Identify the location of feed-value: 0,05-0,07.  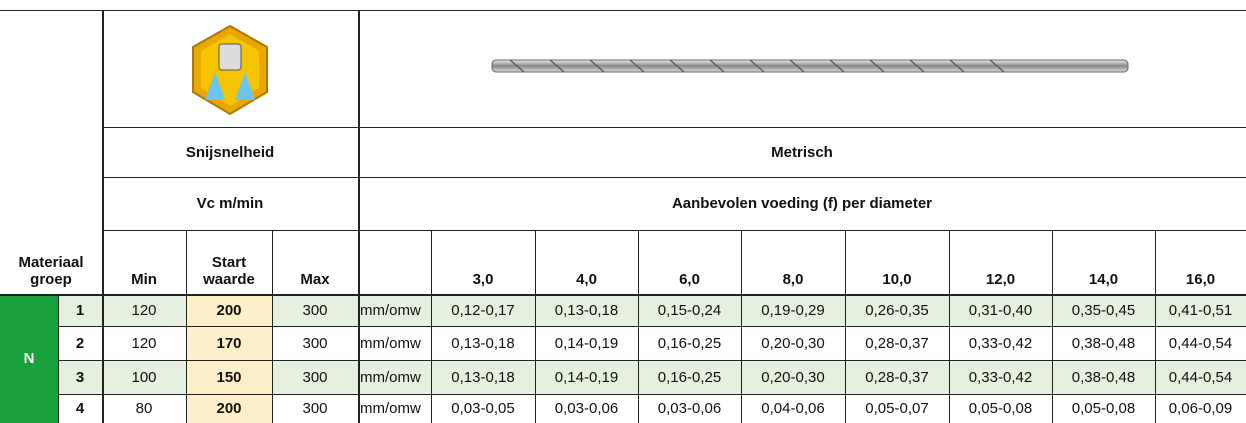
(897, 408).